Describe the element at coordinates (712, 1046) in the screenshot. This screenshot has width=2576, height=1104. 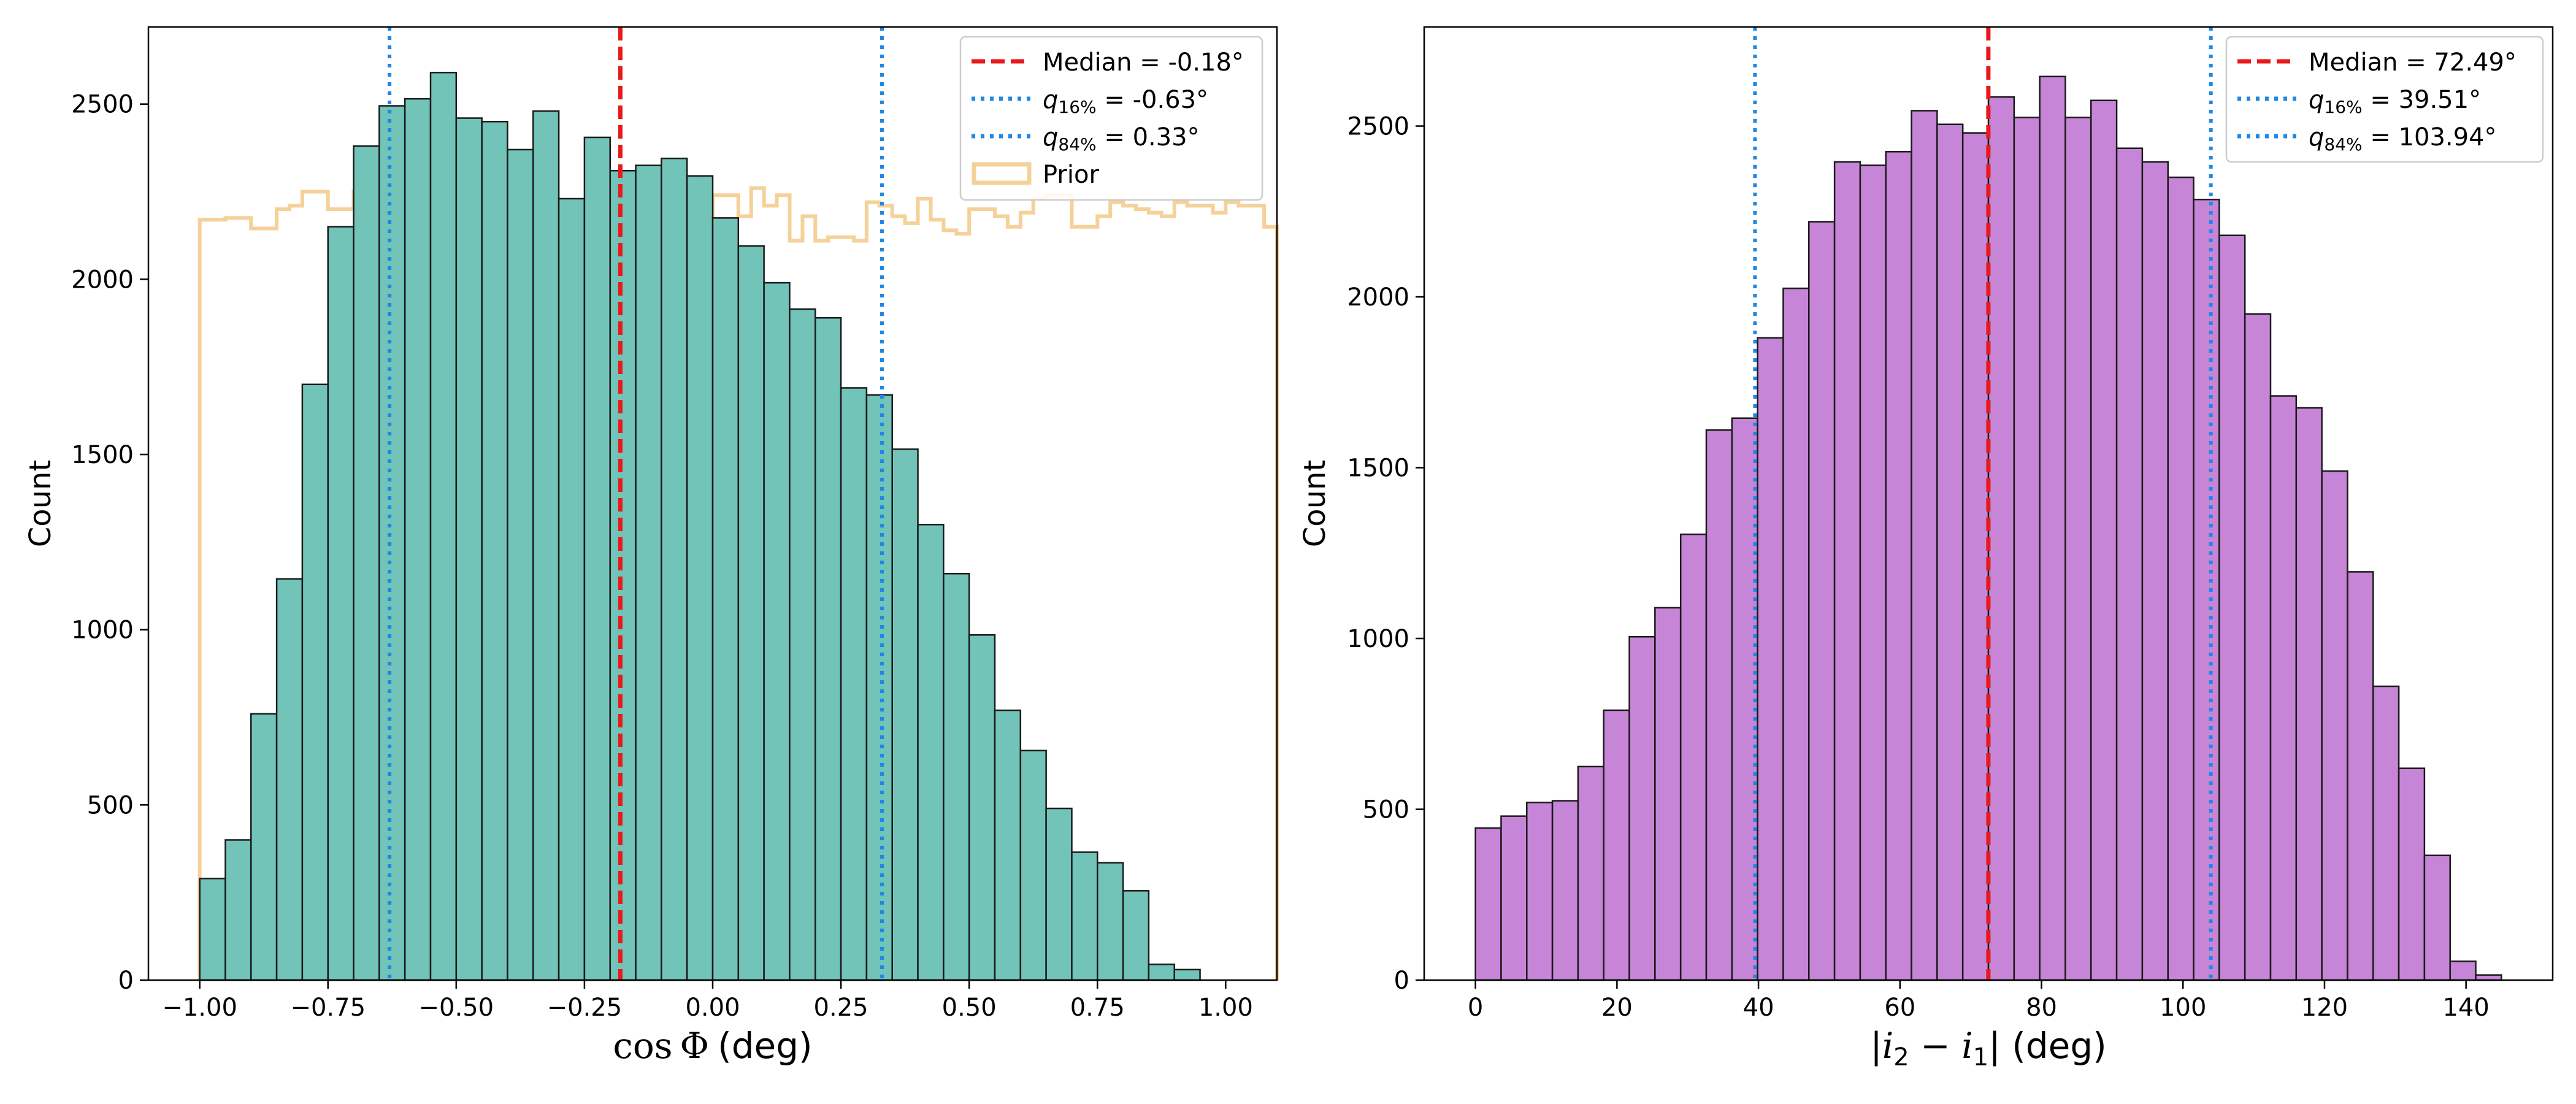
I see `left-x-axis-label: cos Φ (deg)` at that location.